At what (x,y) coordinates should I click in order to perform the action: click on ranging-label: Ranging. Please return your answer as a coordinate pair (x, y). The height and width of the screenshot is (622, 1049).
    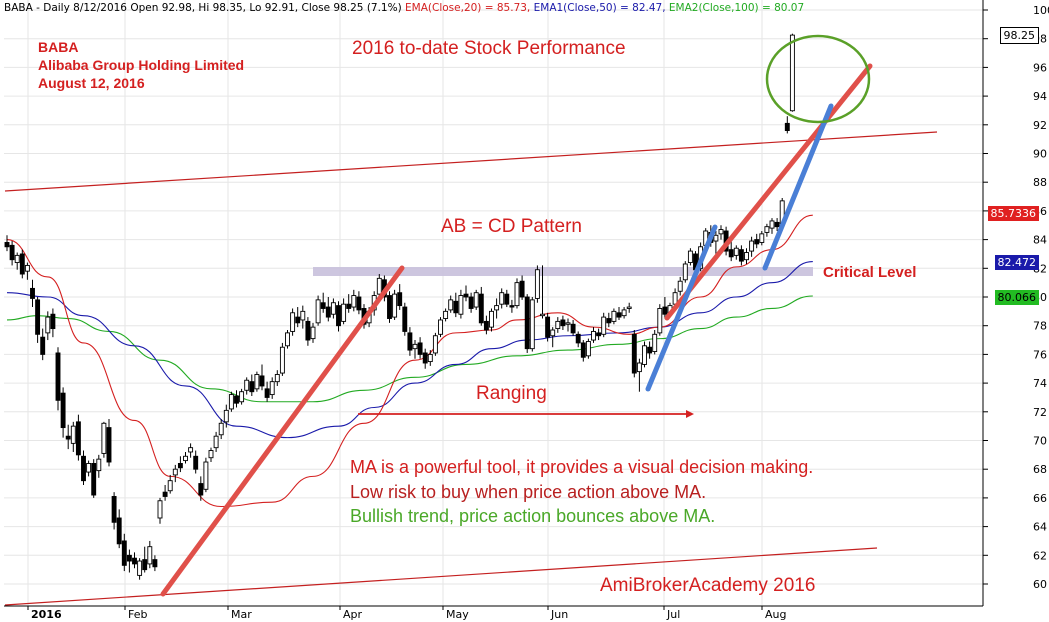
    Looking at the image, I should click on (511, 393).